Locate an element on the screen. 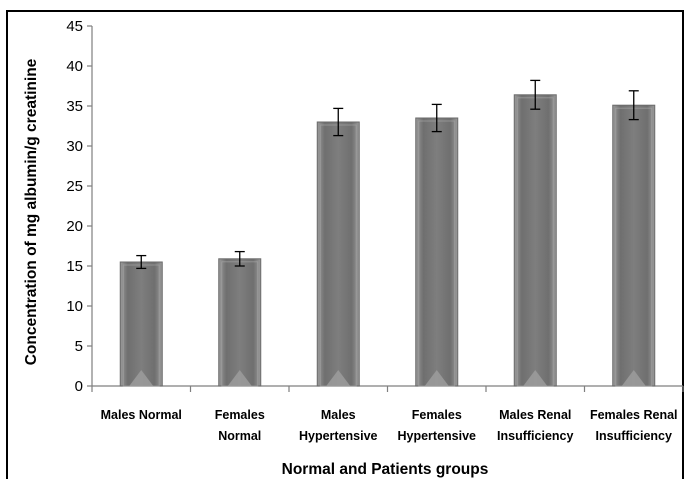  x-category-label: Females Renal is located at coordinates (634, 415).